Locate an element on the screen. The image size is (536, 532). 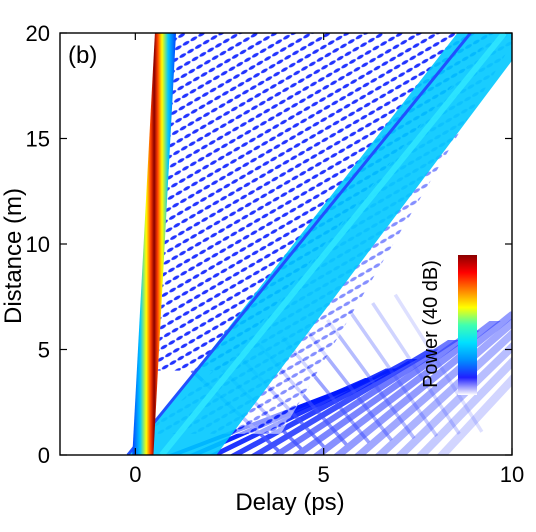
soliton-band is located at coordinates (154, 244).